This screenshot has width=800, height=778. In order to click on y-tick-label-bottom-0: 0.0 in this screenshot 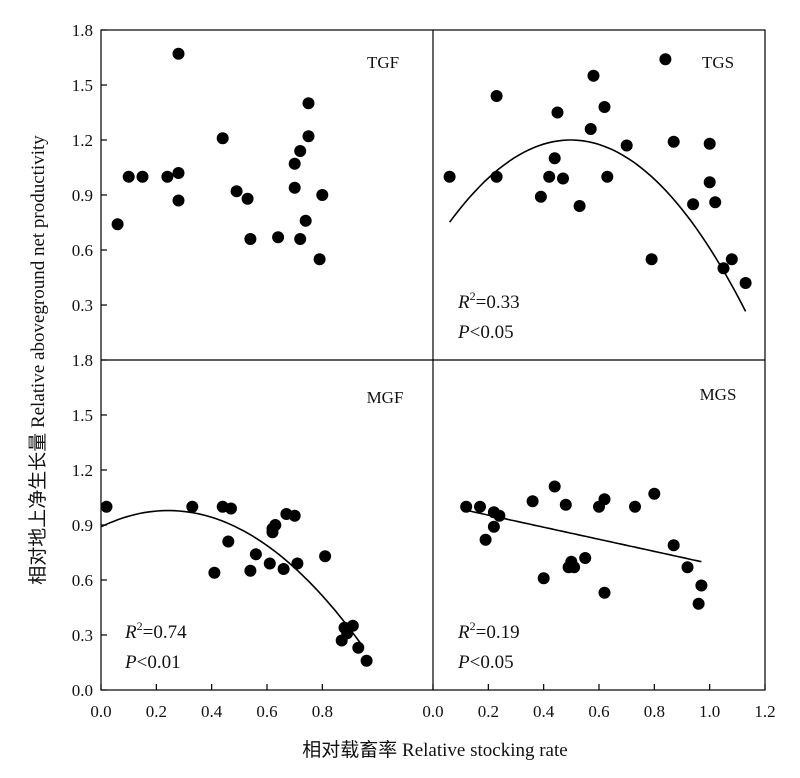, I will do `click(82, 690)`.